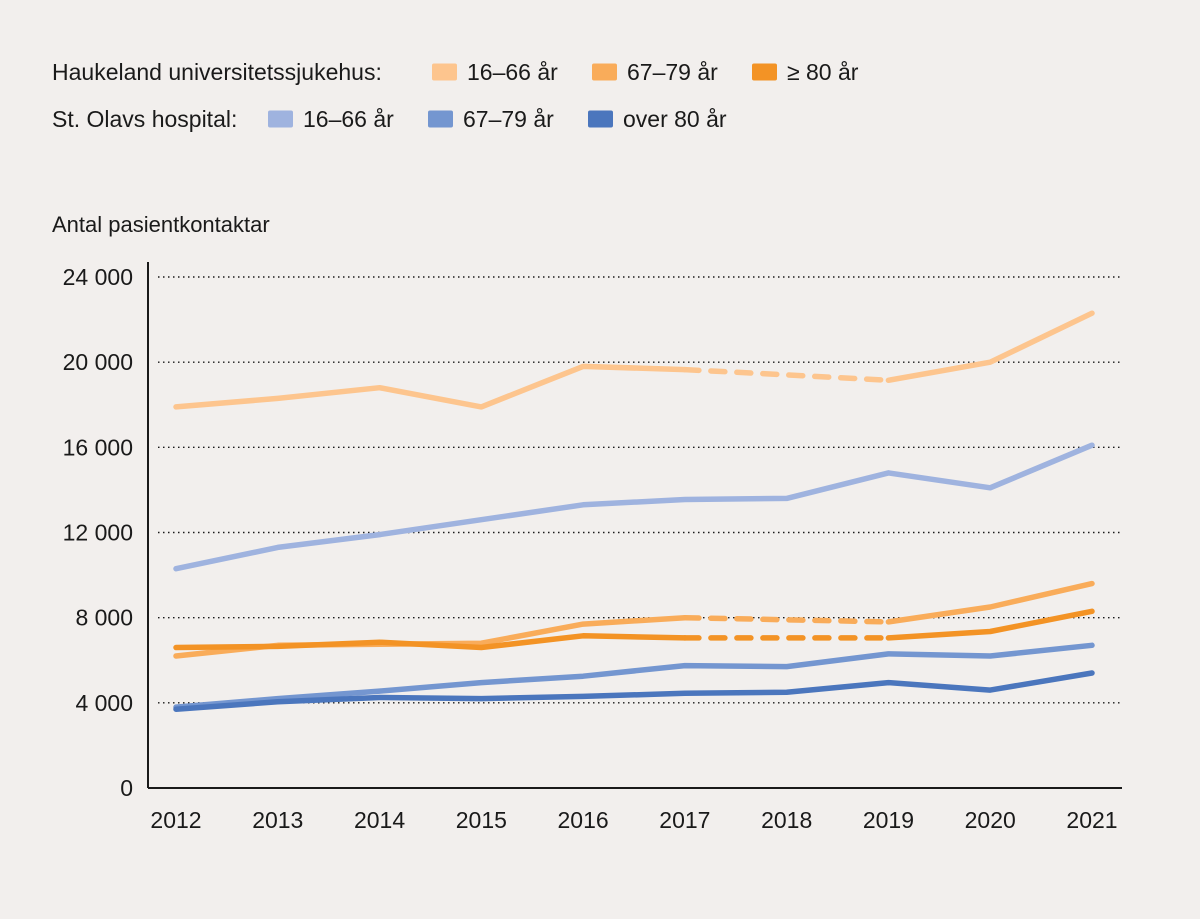 Image resolution: width=1200 pixels, height=919 pixels. I want to click on legend-group-label: St. Olavs hospital:, so click(144, 119).